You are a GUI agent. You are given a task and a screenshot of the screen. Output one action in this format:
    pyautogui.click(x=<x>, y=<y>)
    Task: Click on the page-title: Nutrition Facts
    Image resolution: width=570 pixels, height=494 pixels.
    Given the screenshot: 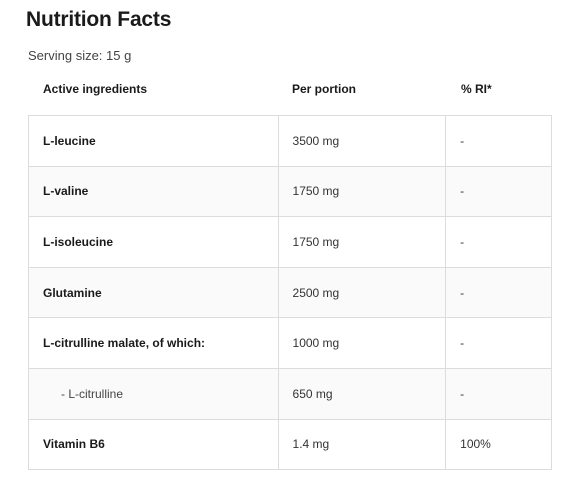 What is the action you would take?
    pyautogui.click(x=99, y=19)
    